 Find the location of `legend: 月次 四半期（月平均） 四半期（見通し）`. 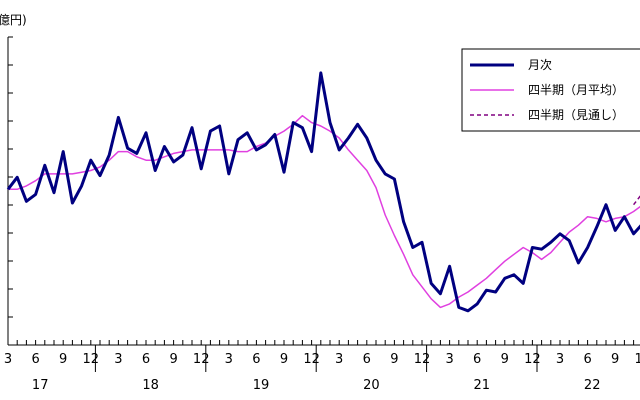

legend: 月次 四半期（月平均） 四半期（見通し） is located at coordinates (550, 90).